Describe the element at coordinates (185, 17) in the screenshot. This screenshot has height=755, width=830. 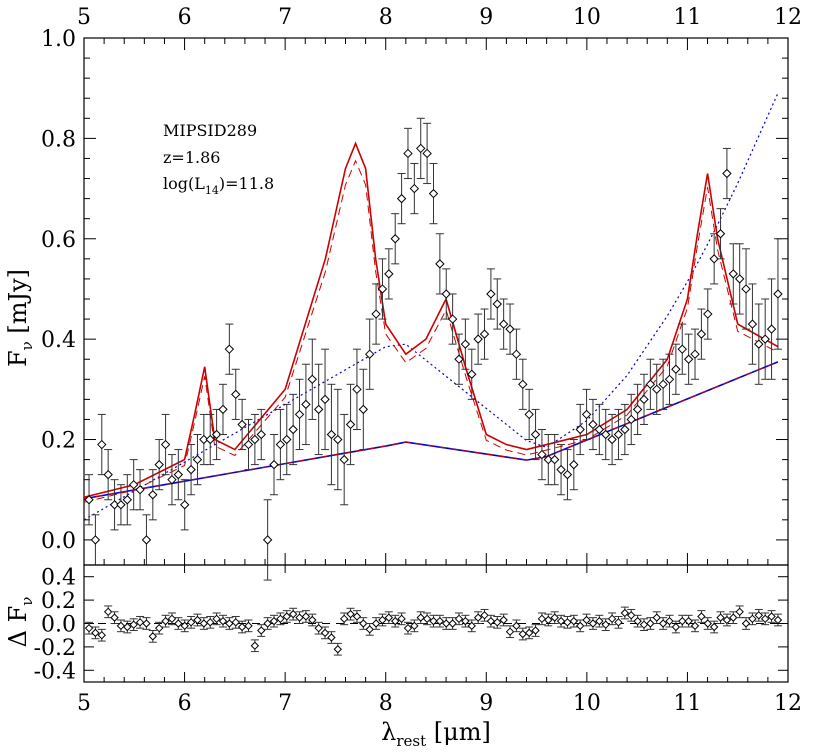
I see `x-tick-label-top: 6` at that location.